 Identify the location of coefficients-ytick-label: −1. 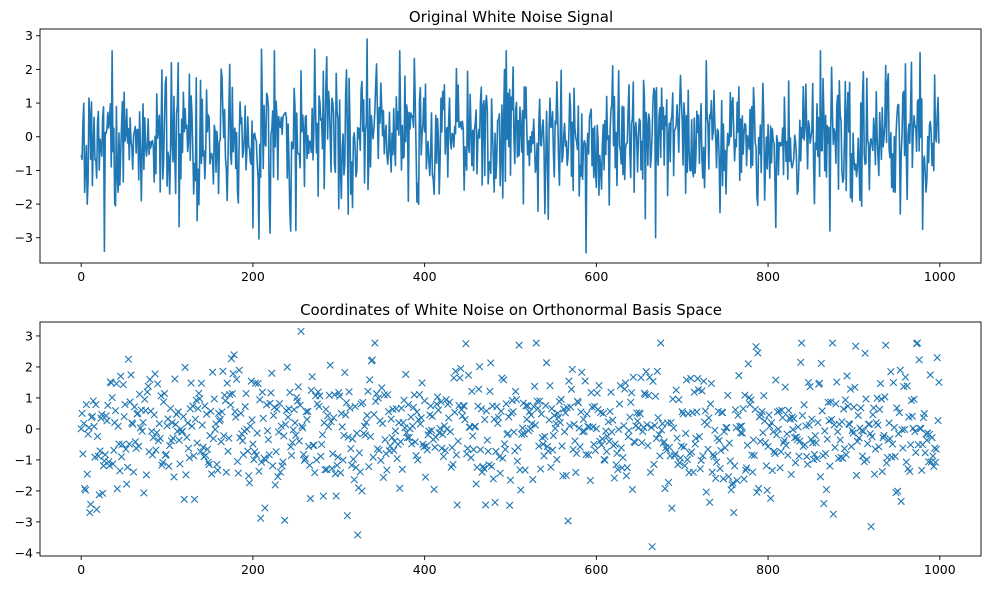
(24, 459).